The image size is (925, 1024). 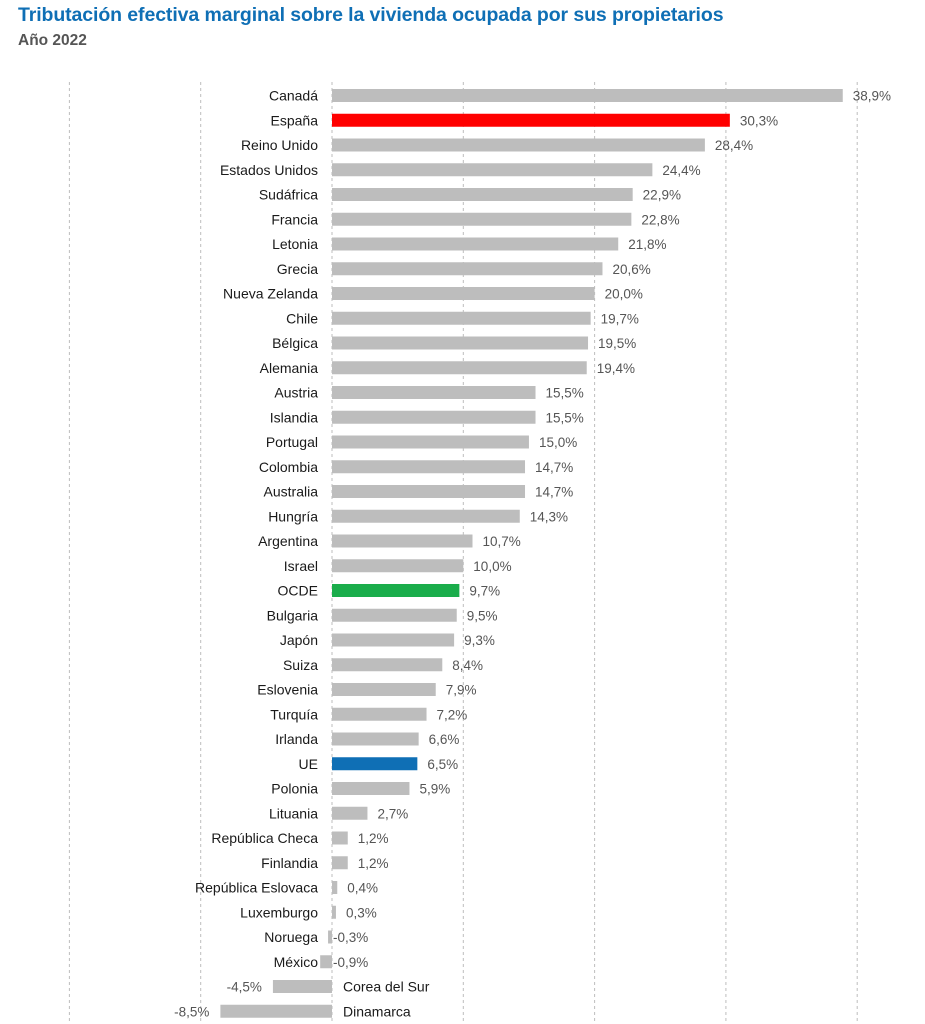 I want to click on value-label: 22,8%, so click(x=660, y=219).